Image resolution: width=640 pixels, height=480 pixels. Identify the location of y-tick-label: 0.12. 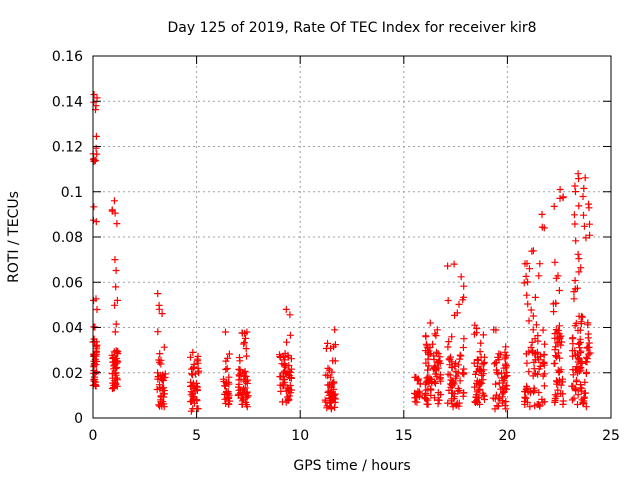
(67, 148).